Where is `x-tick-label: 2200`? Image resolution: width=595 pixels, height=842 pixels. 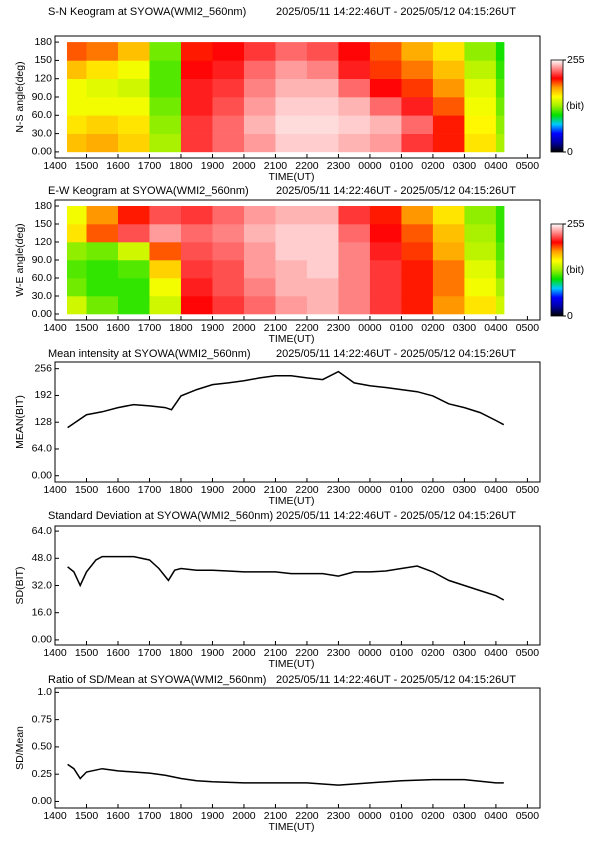
x-tick-label: 2200 is located at coordinates (307, 166).